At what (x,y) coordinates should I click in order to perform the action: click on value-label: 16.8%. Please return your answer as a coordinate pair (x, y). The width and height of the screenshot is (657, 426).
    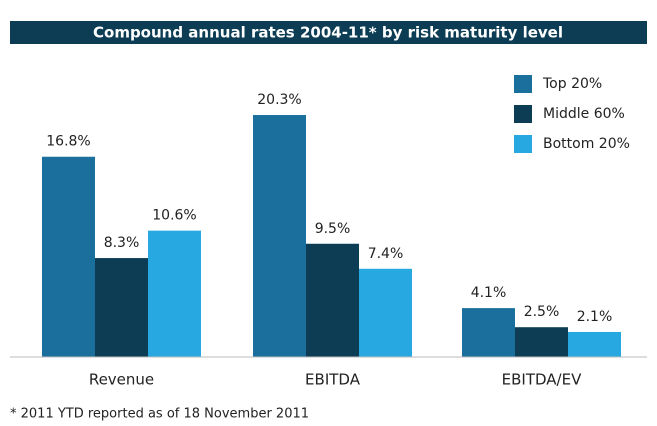
    Looking at the image, I should click on (68, 142).